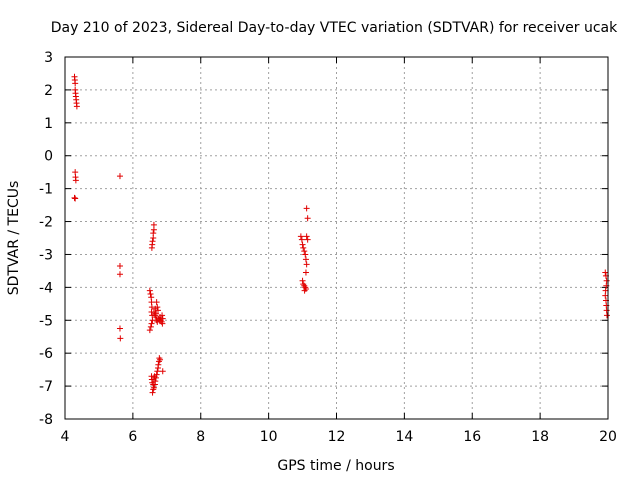 The image size is (640, 480). What do you see at coordinates (540, 437) in the screenshot?
I see `x-tick-label: 18` at bounding box center [540, 437].